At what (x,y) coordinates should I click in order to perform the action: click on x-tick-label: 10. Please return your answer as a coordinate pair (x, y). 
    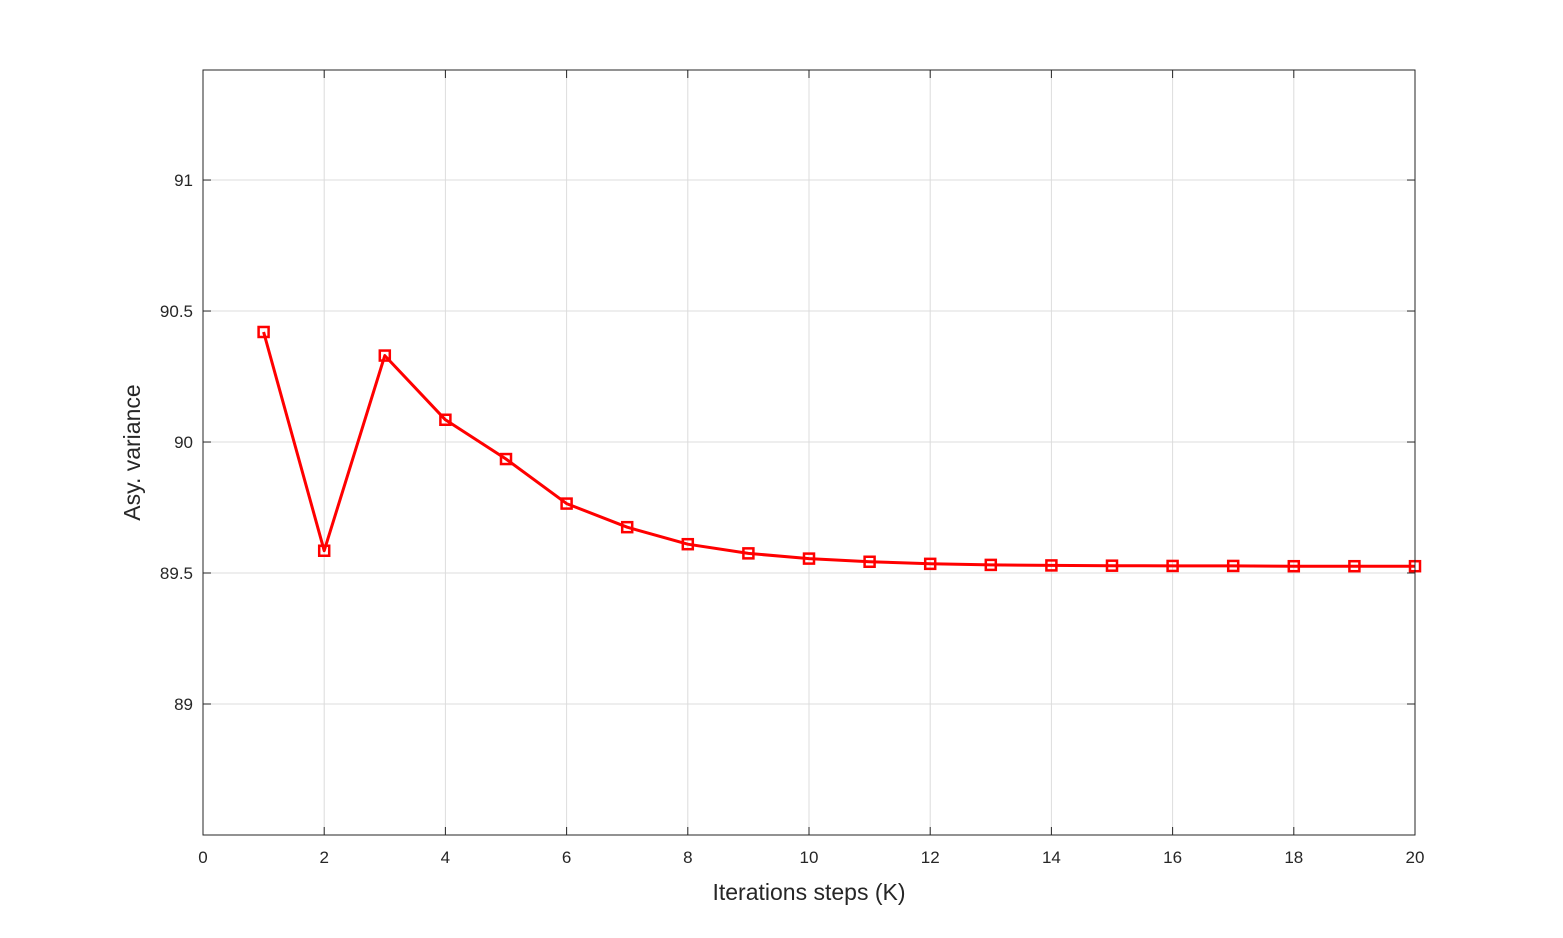
    Looking at the image, I should click on (809, 857).